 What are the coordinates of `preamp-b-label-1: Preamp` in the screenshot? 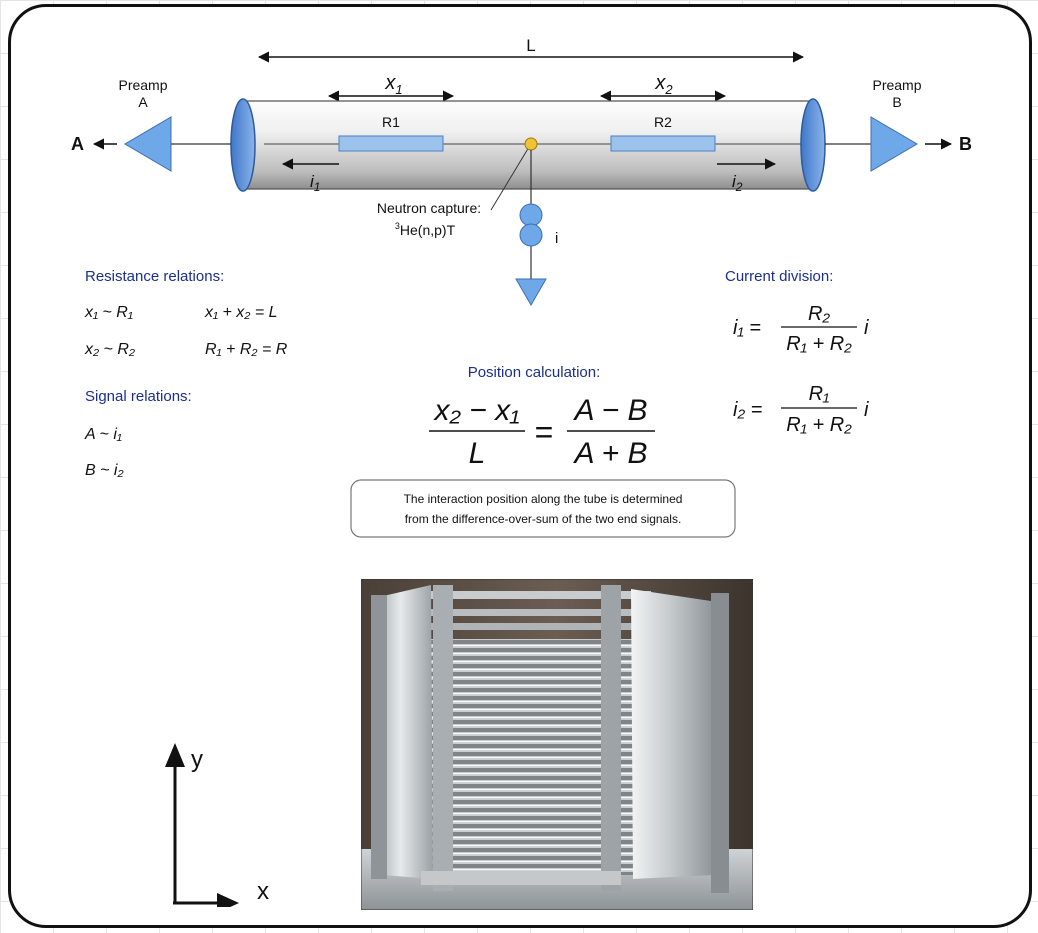 It's located at (896, 85).